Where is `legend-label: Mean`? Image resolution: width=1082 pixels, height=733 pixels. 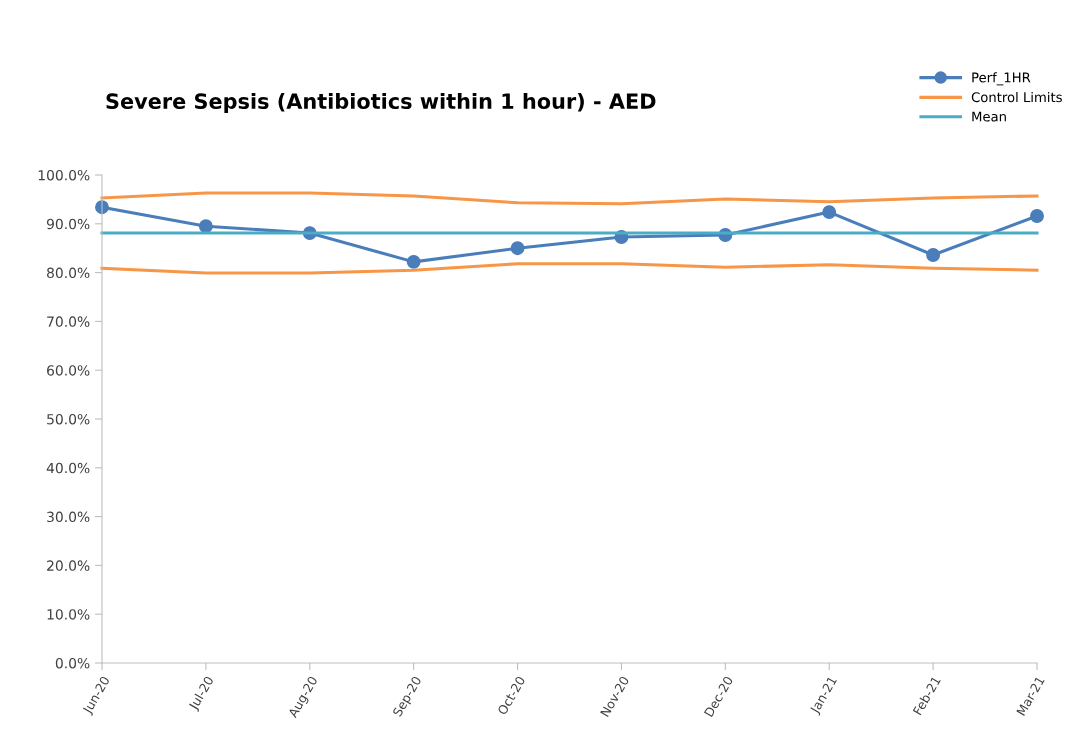
legend-label: Mean is located at coordinates (989, 116).